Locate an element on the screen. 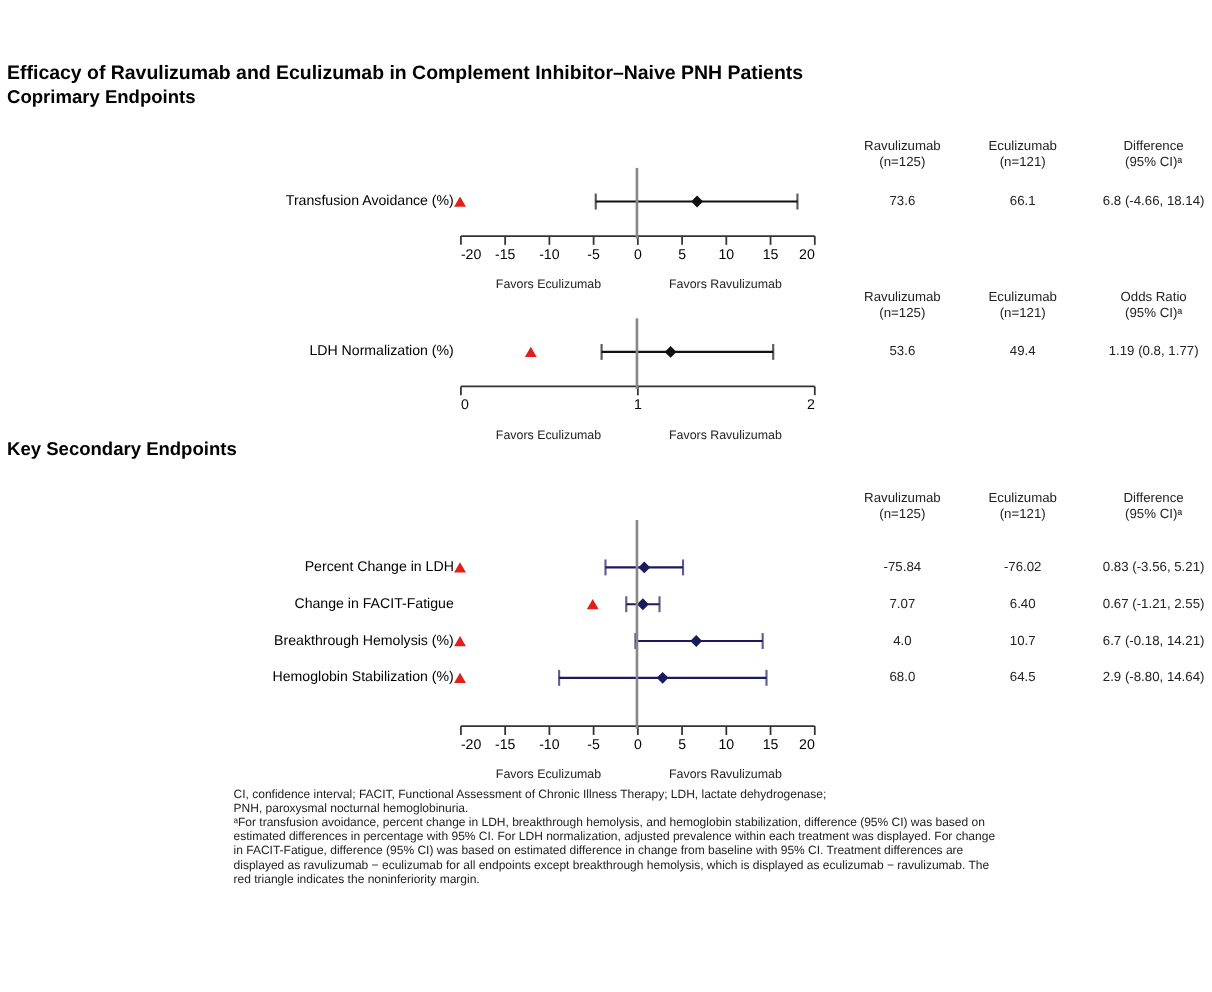  text: Key Secondary Endpoints is located at coordinates (122, 449).